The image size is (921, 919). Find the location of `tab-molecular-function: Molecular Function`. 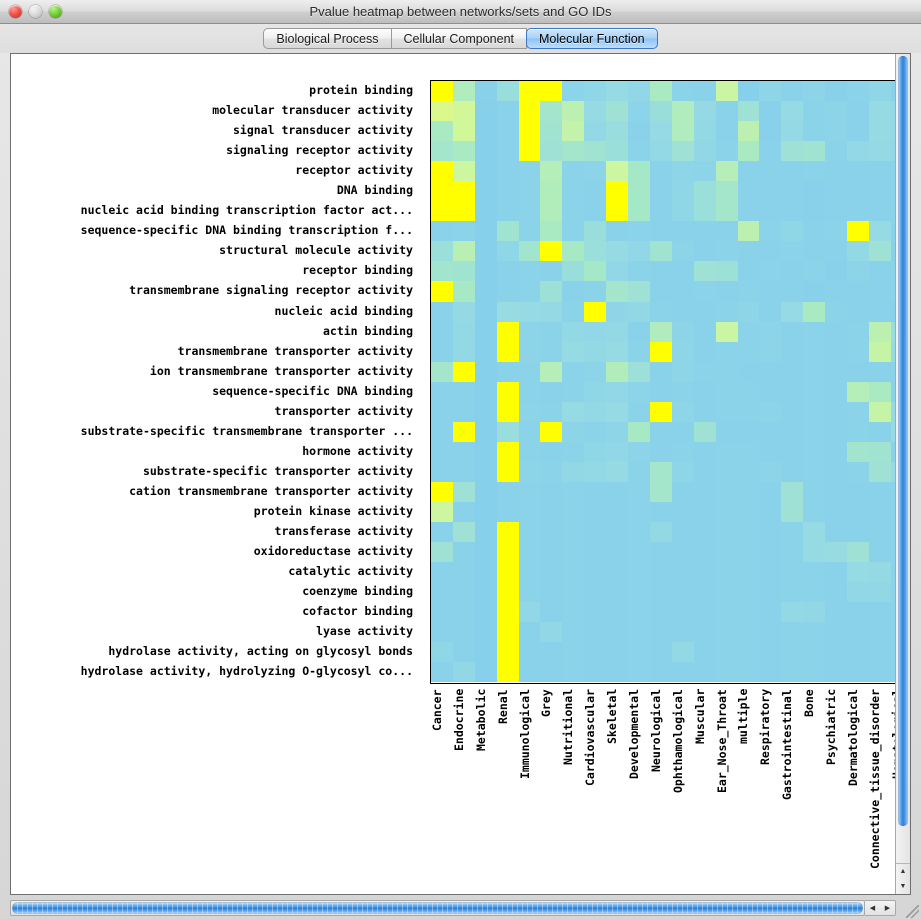

tab-molecular-function: Molecular Function is located at coordinates (592, 38).